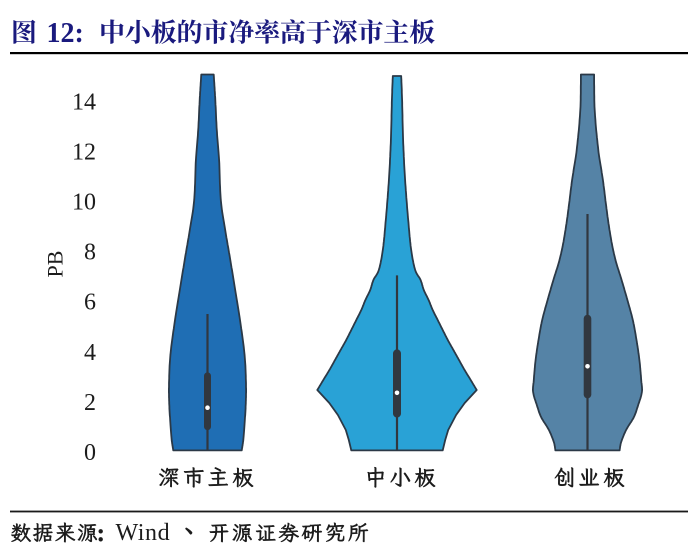 This screenshot has width=688, height=552. I want to click on svg-text: 10, so click(84, 203).